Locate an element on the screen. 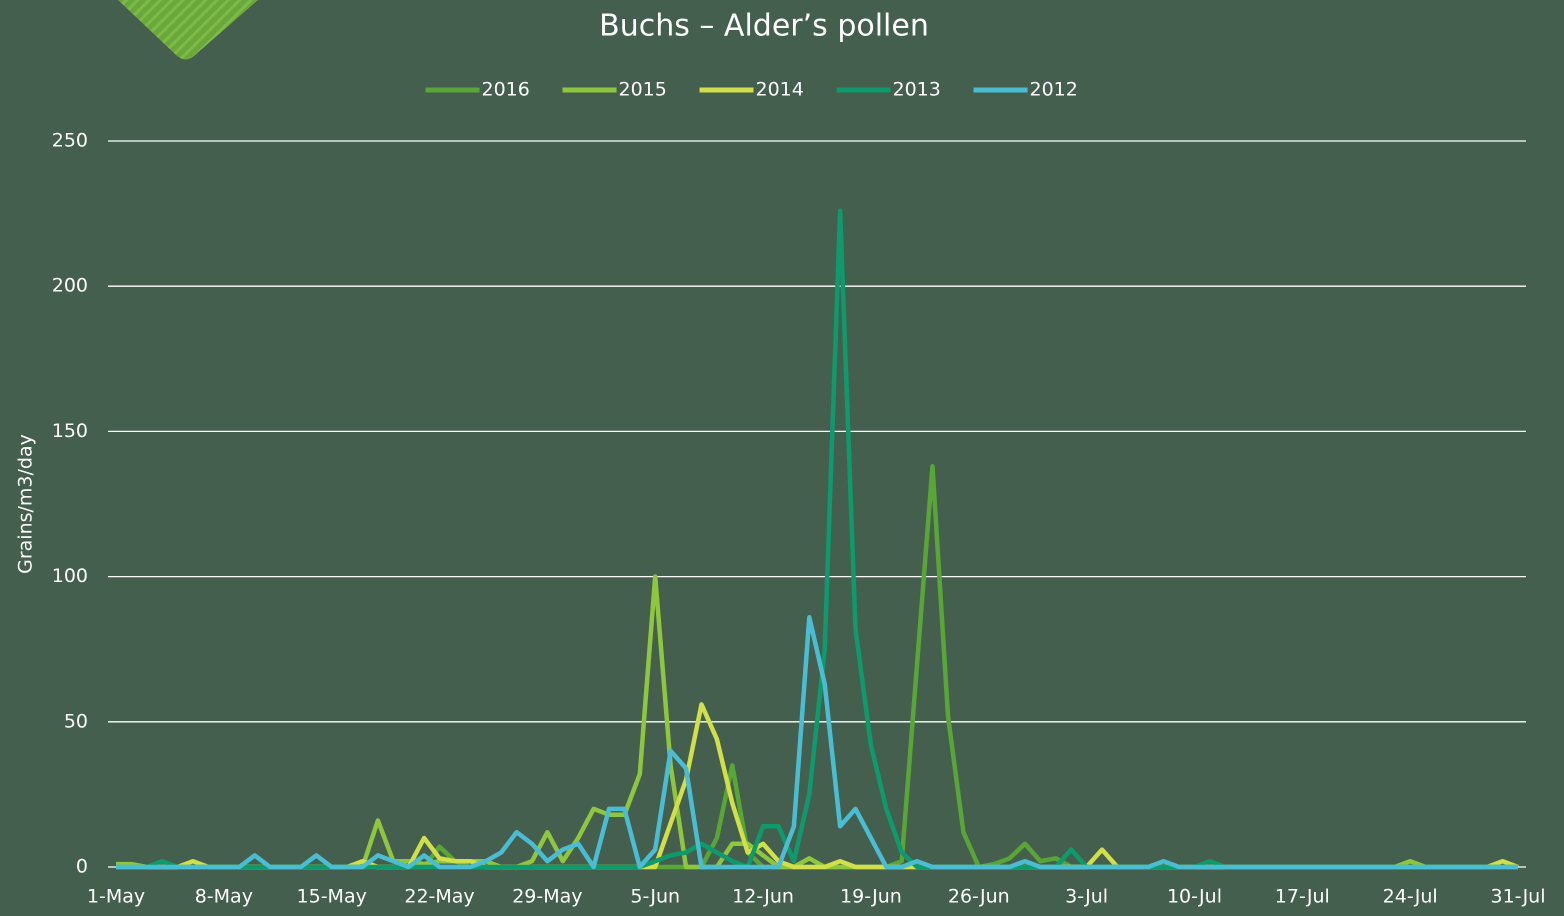 Image resolution: width=1564 pixels, height=916 pixels. y-tick-label: 200 is located at coordinates (70, 286).